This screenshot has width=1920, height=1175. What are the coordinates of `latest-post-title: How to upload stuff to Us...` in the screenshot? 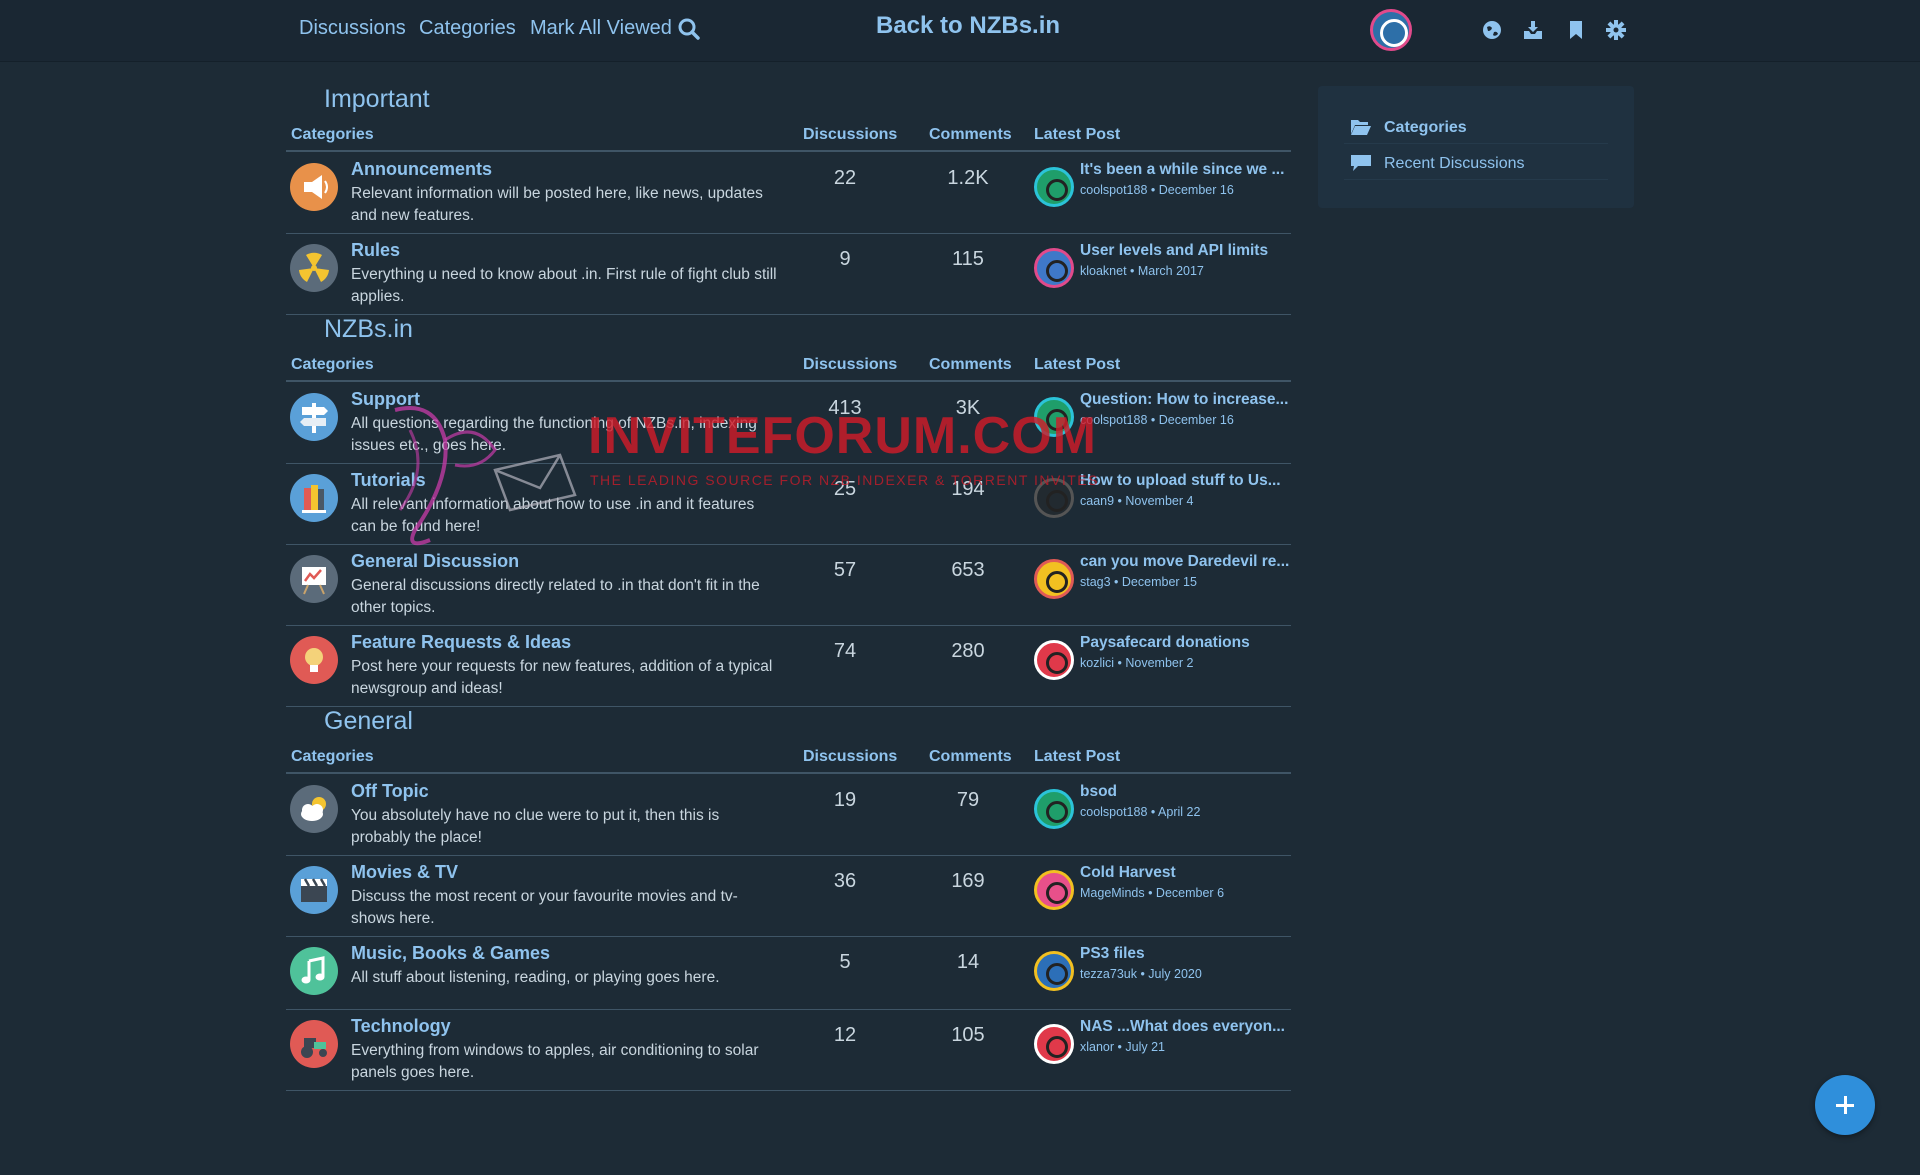 It's located at (1180, 480).